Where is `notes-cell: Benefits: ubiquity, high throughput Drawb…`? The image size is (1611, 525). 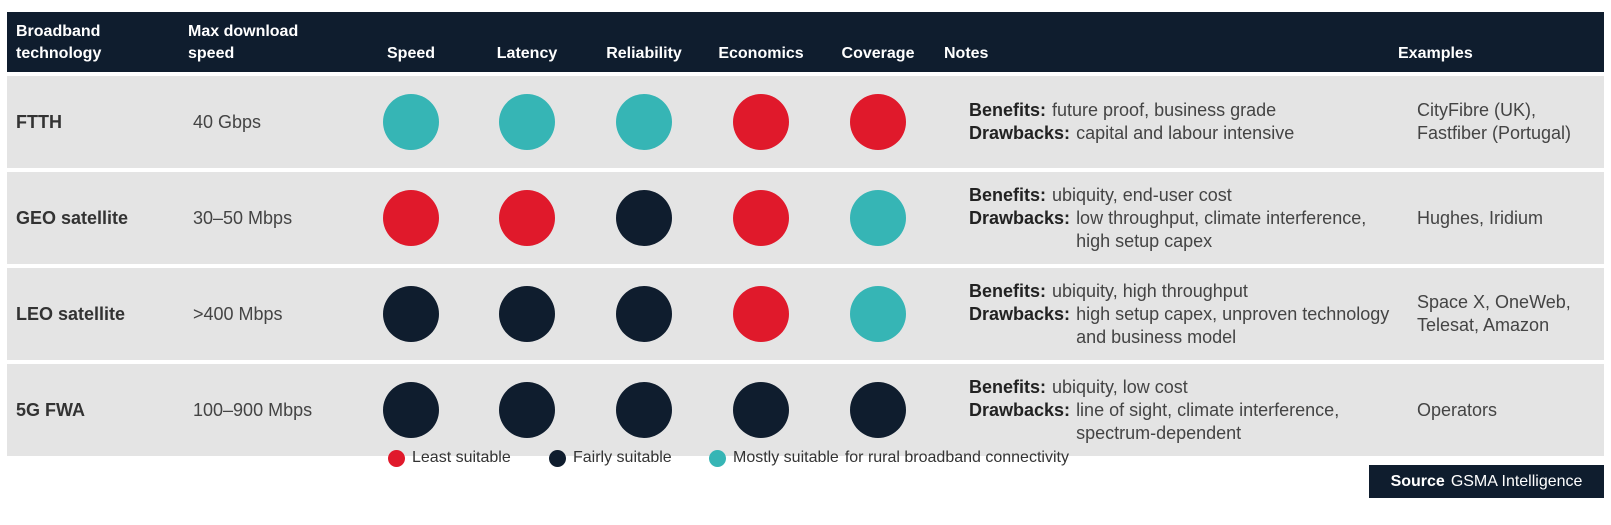
notes-cell: Benefits: ubiquity, high throughput Drawb… is located at coordinates (1182, 314).